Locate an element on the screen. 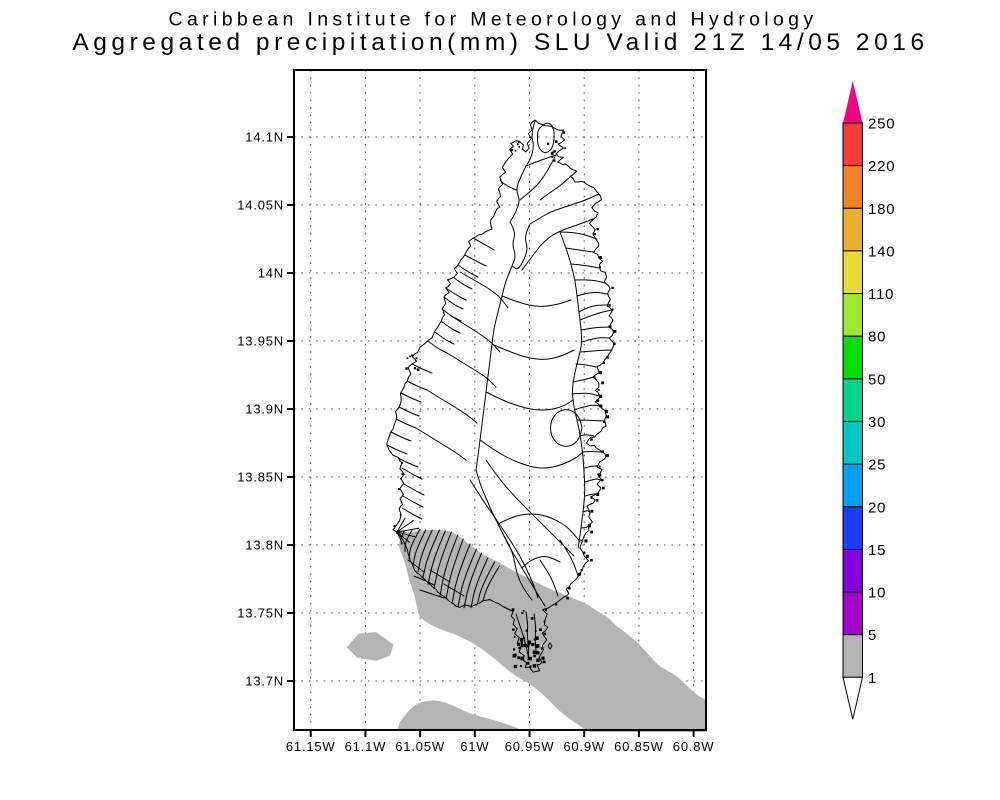 This screenshot has height=800, width=1000. svg-text: 60.8W is located at coordinates (694, 746).